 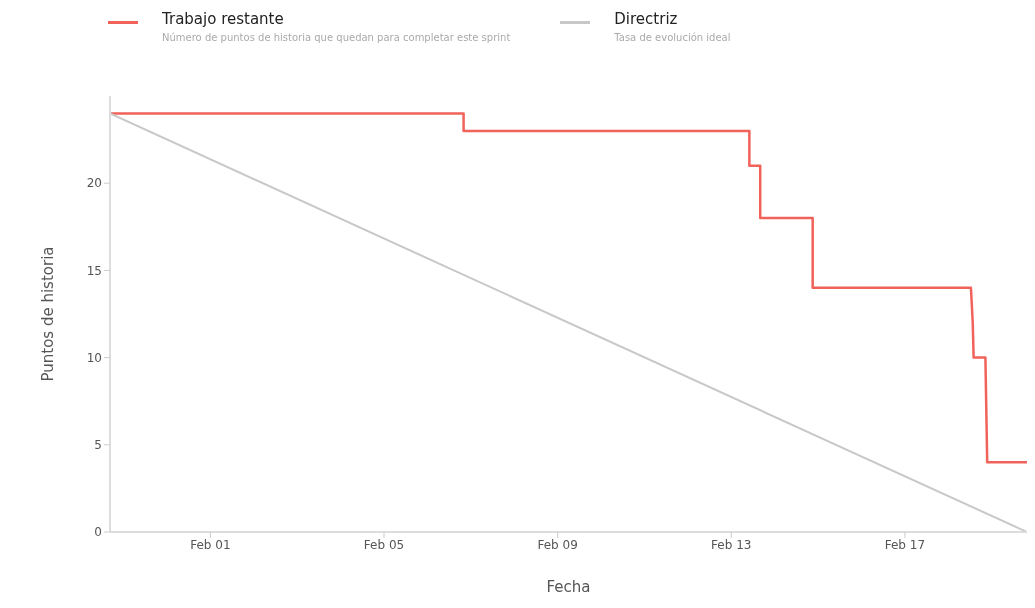 What do you see at coordinates (98, 445) in the screenshot?
I see `y-tick-label: 5` at bounding box center [98, 445].